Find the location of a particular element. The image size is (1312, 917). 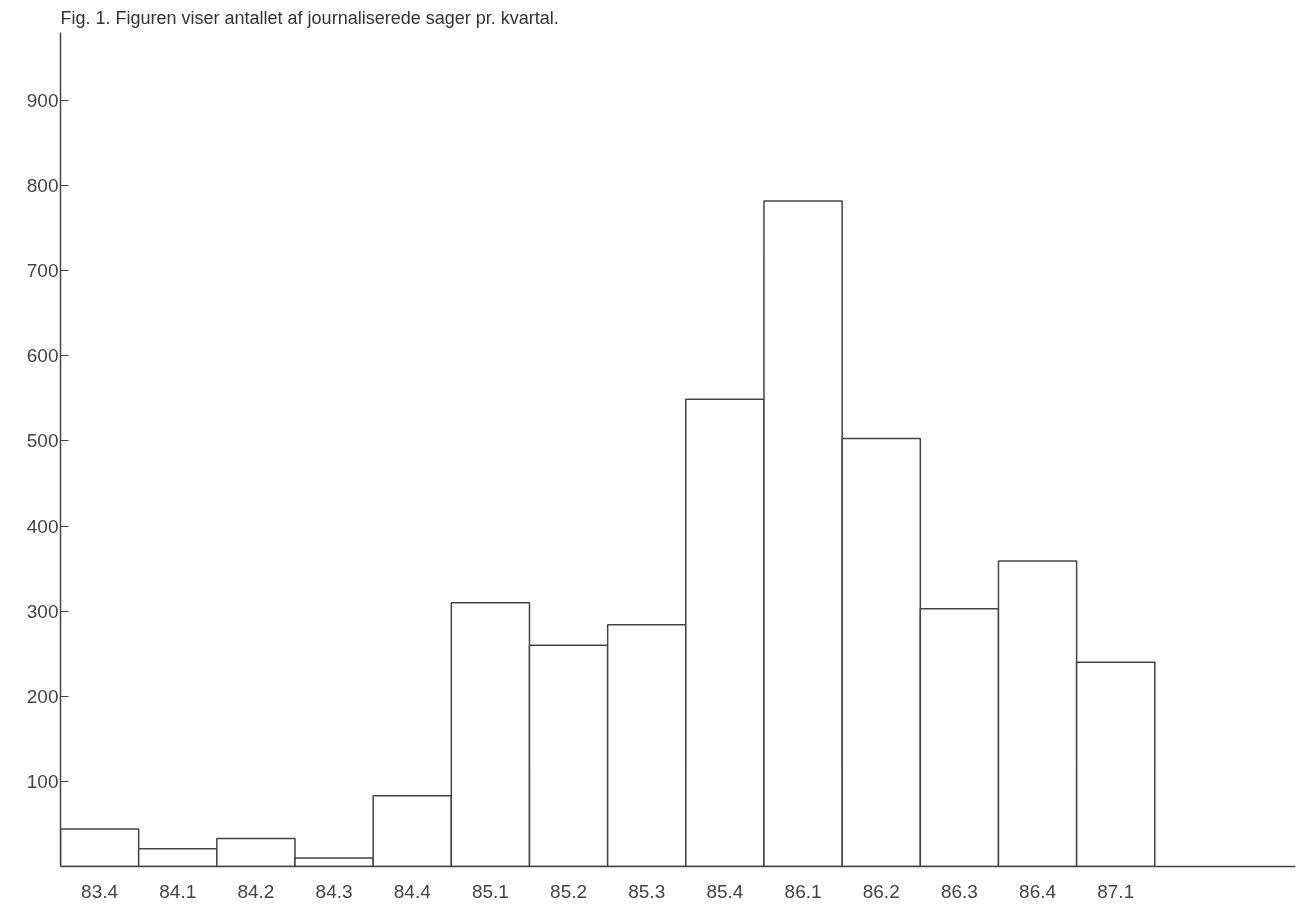

x-tick-label: 87.1 is located at coordinates (1116, 891).